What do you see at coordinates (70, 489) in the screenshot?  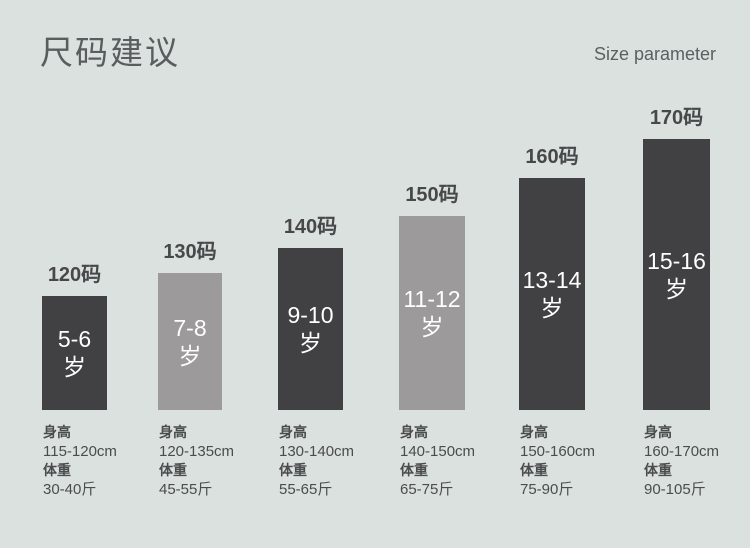 I see `weight-value: 30-40斤` at bounding box center [70, 489].